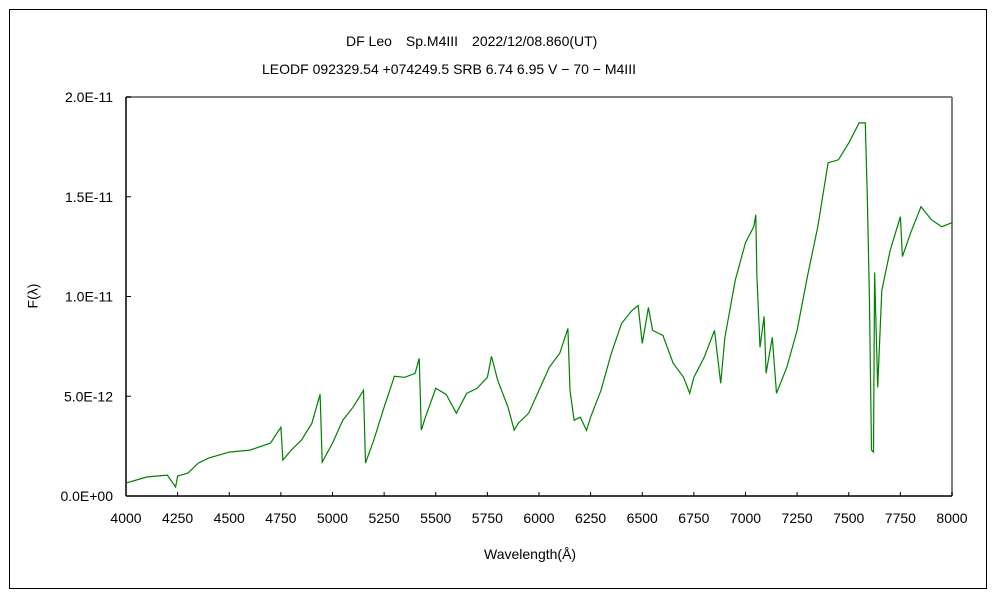 This screenshot has width=1000, height=600. I want to click on x-tick-label: 5250, so click(384, 518).